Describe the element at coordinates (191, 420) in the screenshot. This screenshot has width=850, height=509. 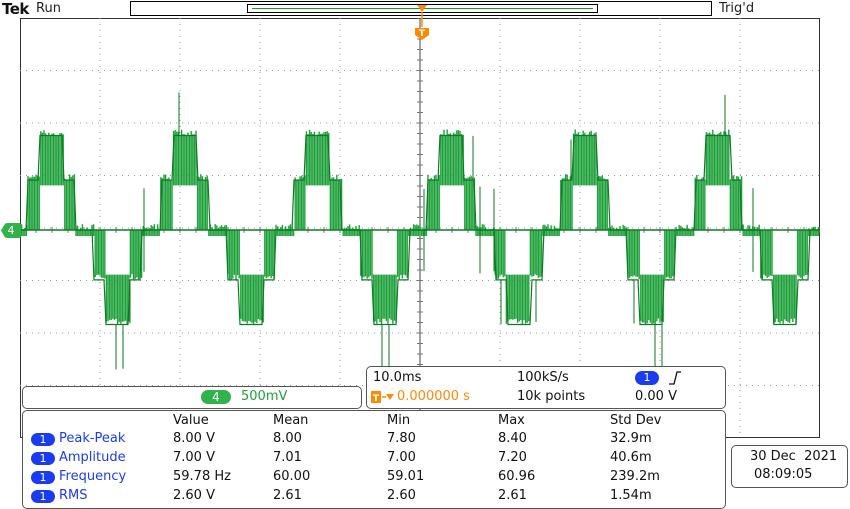
I see `column-header-value: Value` at that location.